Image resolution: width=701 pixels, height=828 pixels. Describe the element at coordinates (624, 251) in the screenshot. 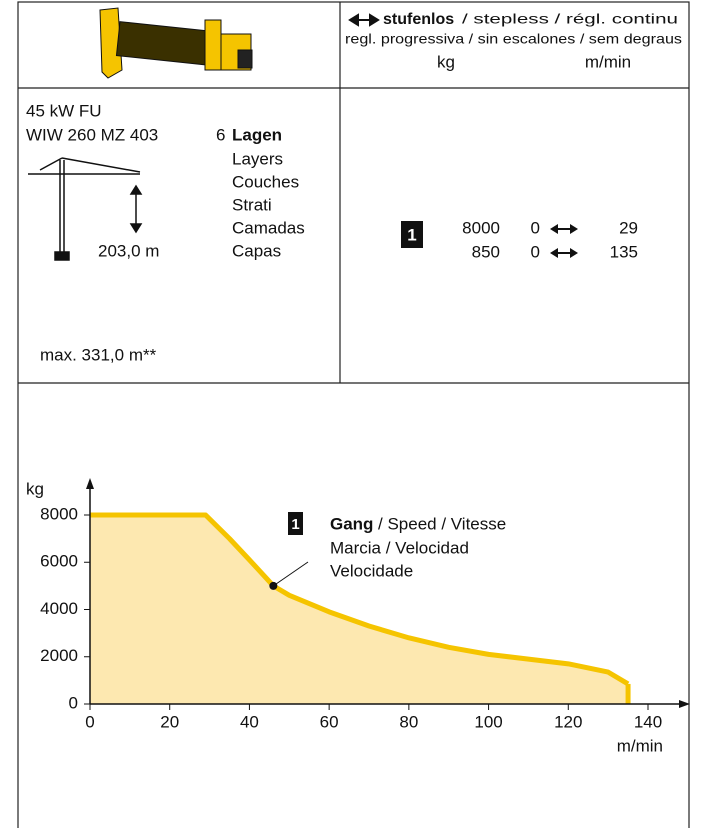

I see `speed-max: 135` at that location.